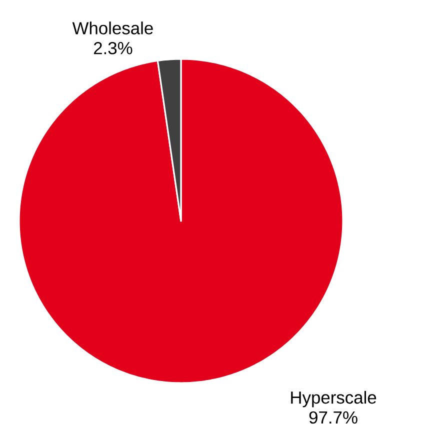  Describe the element at coordinates (333, 417) in the screenshot. I see `data-label: 97.7%` at that location.